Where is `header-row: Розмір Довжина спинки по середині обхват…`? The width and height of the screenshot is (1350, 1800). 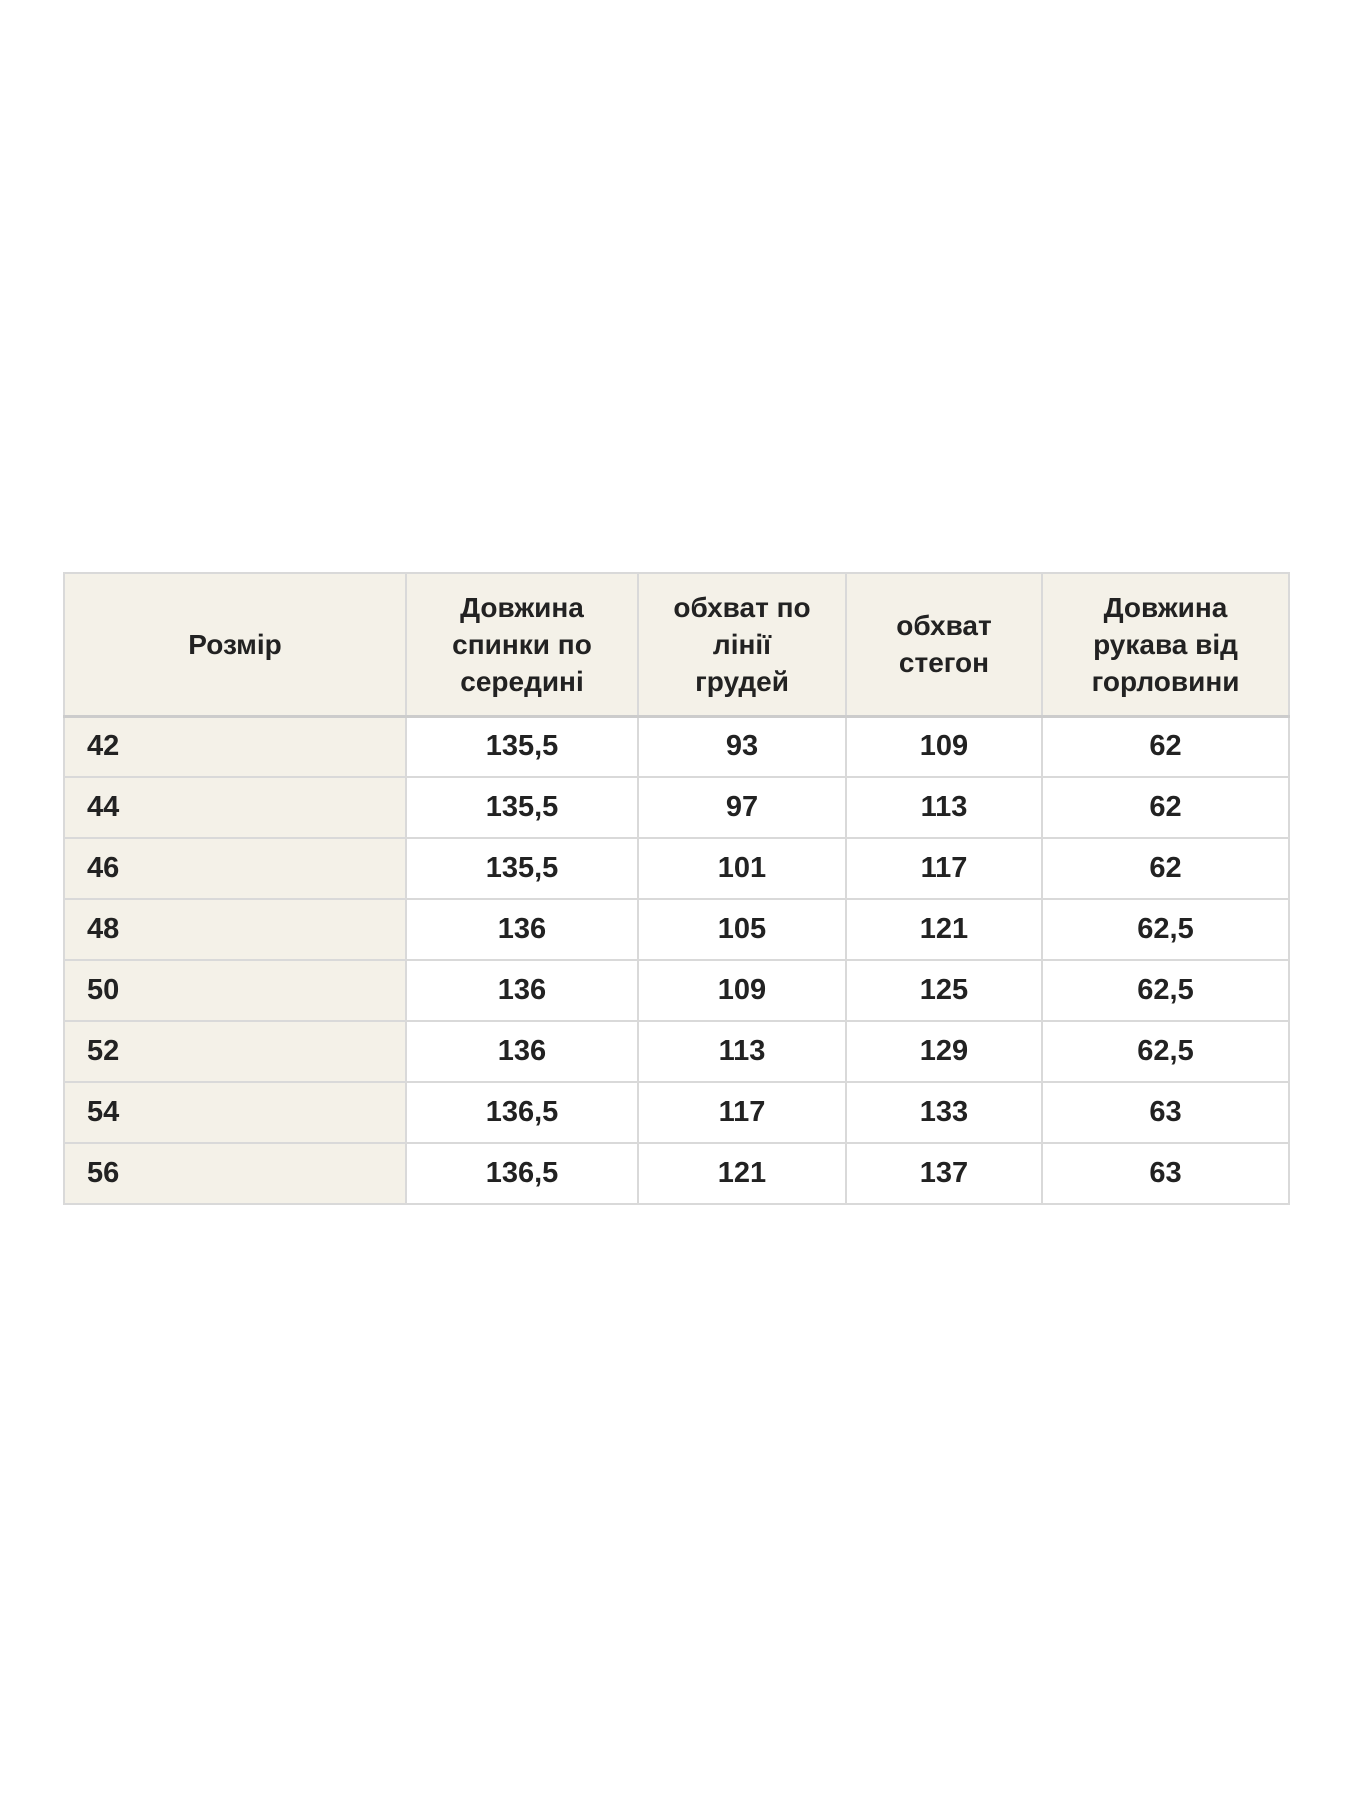
header-row: Розмір Довжина спинки по середині обхват… is located at coordinates (676, 645).